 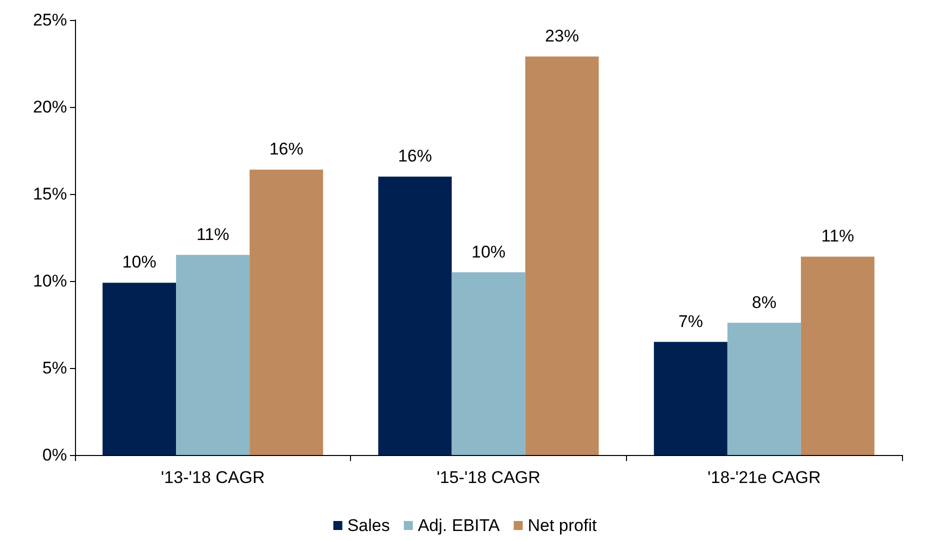 What do you see at coordinates (368, 525) in the screenshot?
I see `legend-label: Sales` at bounding box center [368, 525].